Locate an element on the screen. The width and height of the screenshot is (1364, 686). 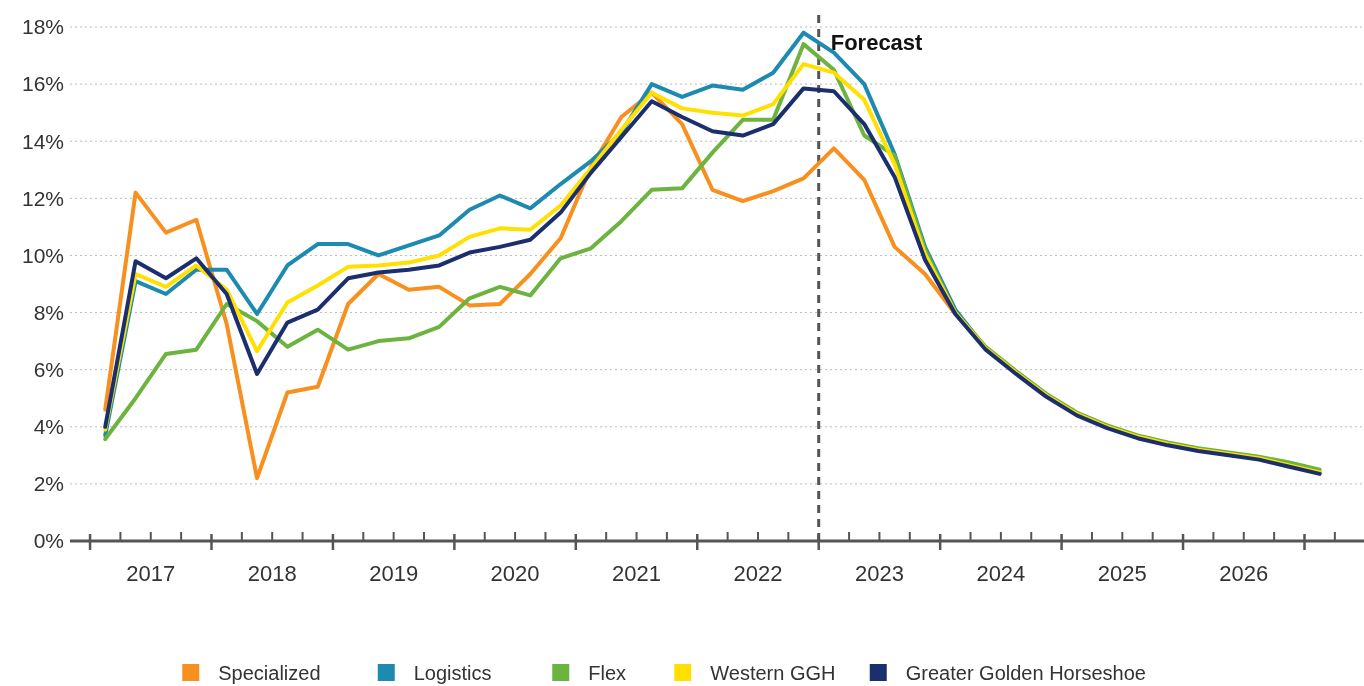
legend-label: Logistics is located at coordinates (452, 673).